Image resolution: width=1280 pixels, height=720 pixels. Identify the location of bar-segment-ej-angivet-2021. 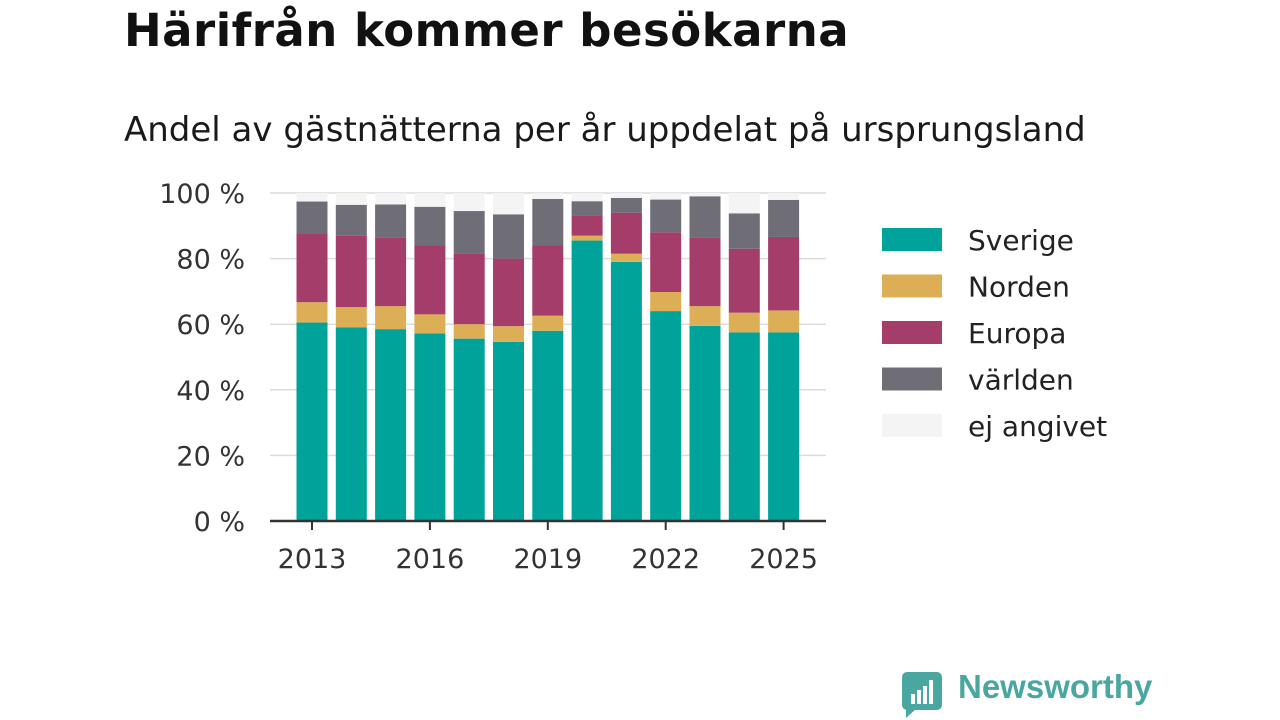
(626, 195).